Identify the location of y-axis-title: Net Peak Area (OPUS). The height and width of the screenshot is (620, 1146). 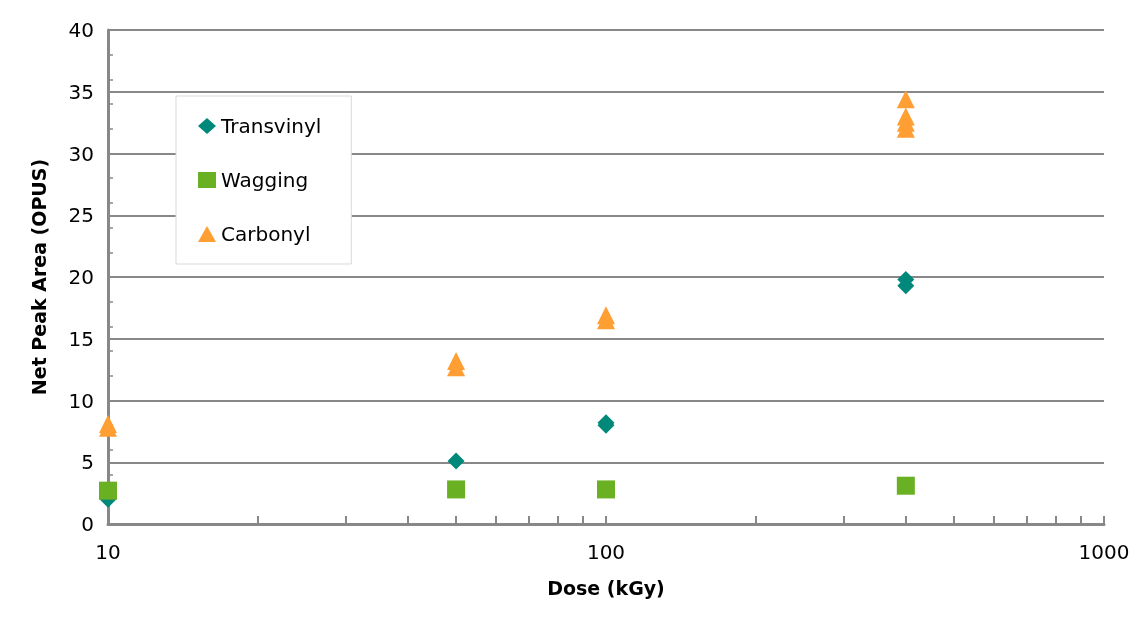
(38, 277).